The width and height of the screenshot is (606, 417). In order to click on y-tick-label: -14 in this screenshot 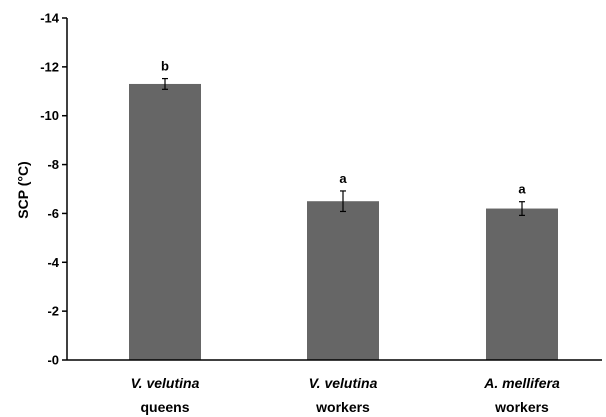, I will do `click(50, 18)`.